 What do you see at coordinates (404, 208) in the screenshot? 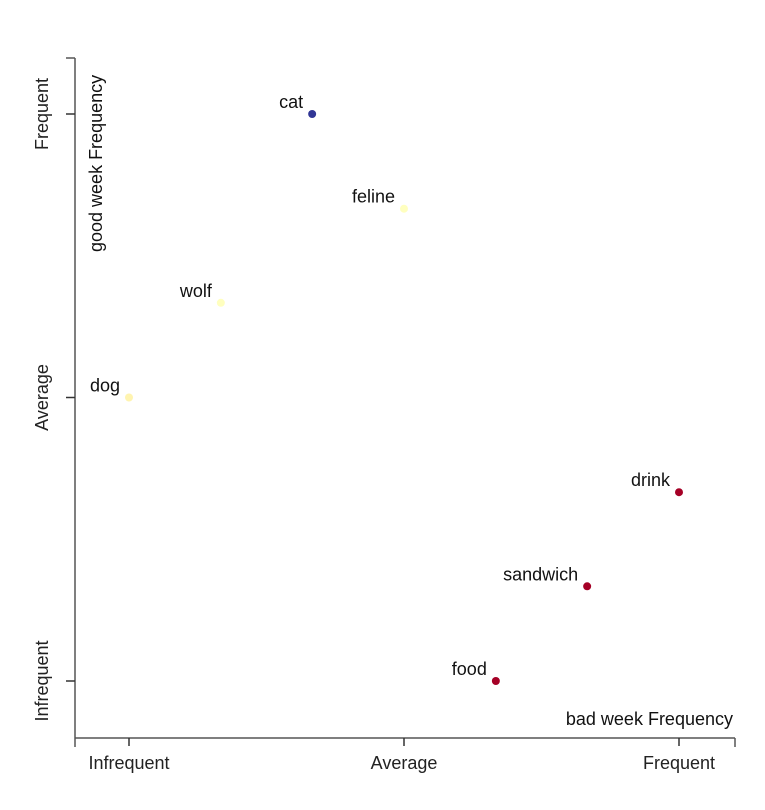
I see `point-feline` at bounding box center [404, 208].